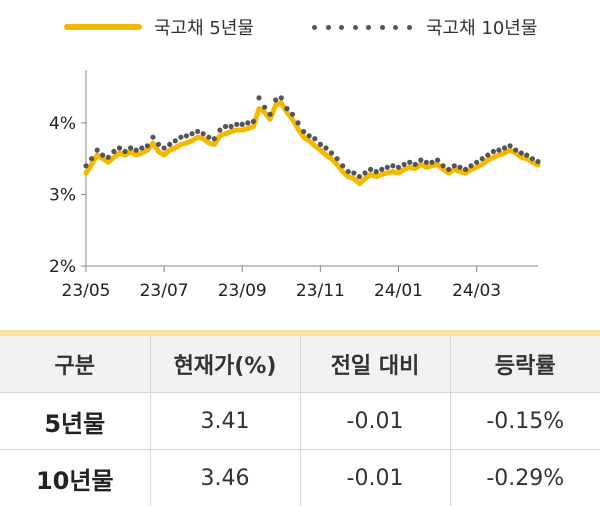 Image resolution: width=600 pixels, height=506 pixels. Describe the element at coordinates (103, 27) in the screenshot. I see `legend-swatch-5y` at that location.